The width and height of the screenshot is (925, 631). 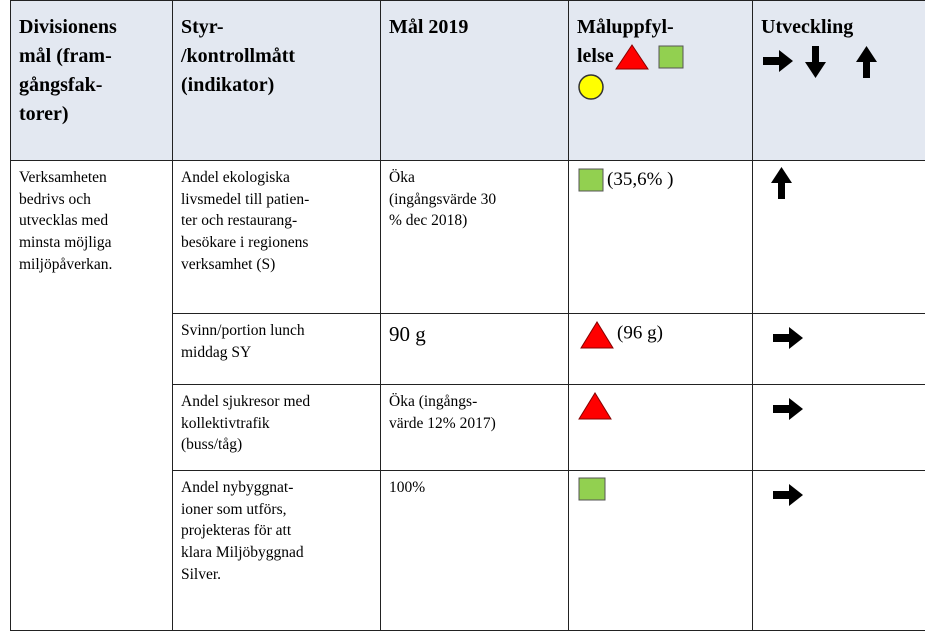 What do you see at coordinates (60, 85) in the screenshot?
I see `text-line: gångsfak-` at bounding box center [60, 85].